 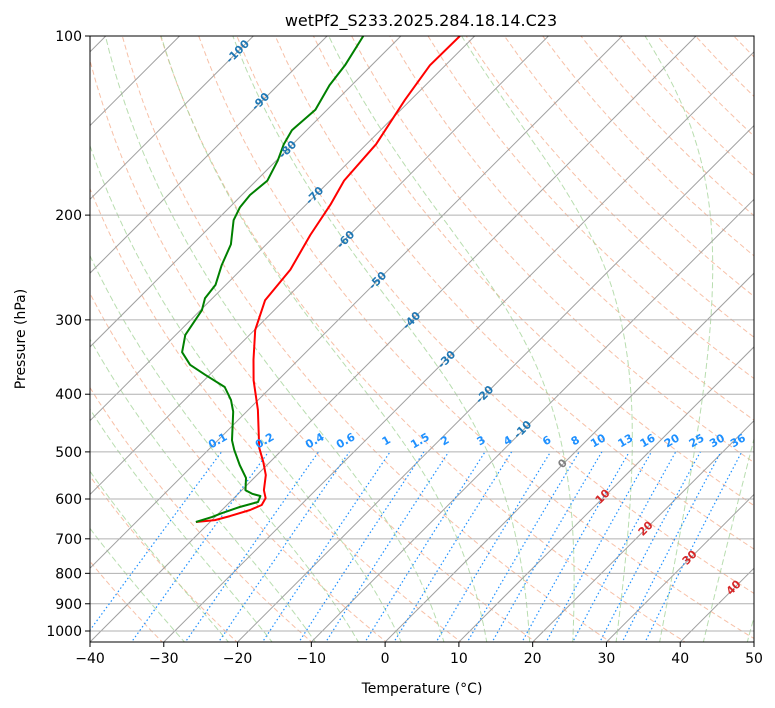 What do you see at coordinates (422, 689) in the screenshot?
I see `x-axis-label: Temperature (°C)` at bounding box center [422, 689].